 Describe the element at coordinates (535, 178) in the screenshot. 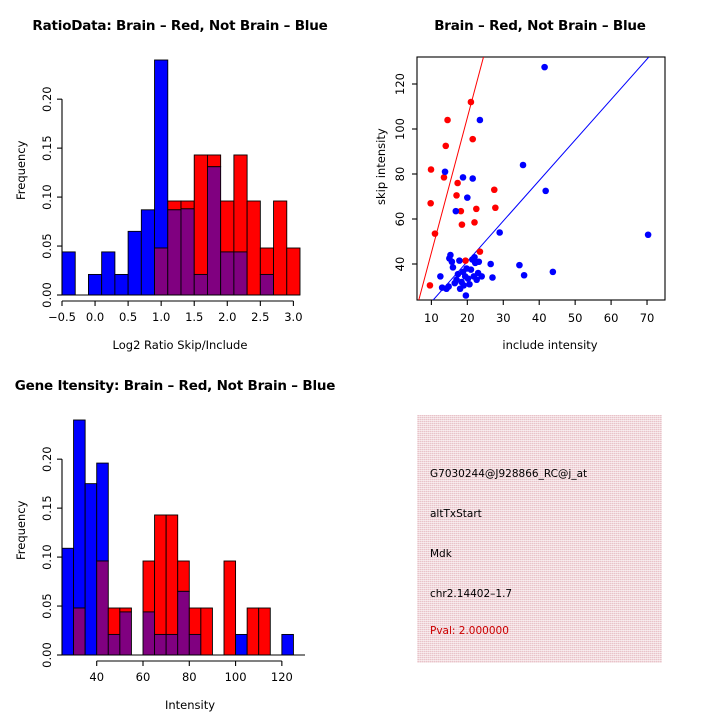

I see `scatter-content` at that location.